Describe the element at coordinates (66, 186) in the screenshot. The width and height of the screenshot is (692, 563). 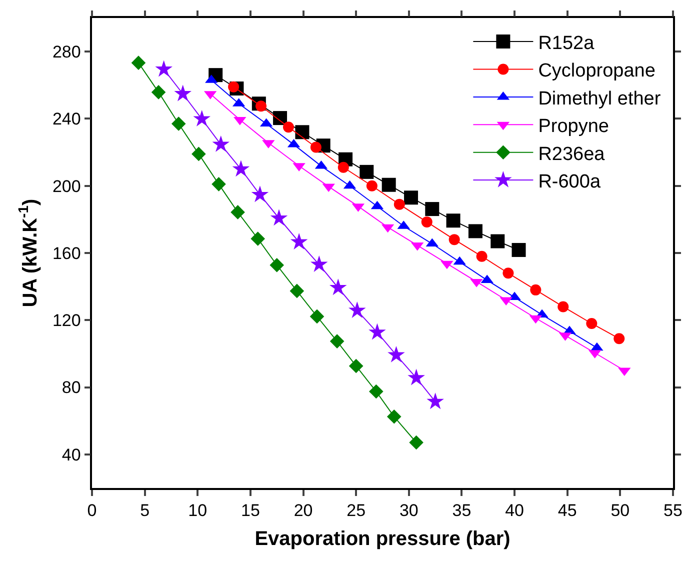
I see `y-tick-label: 200` at that location.